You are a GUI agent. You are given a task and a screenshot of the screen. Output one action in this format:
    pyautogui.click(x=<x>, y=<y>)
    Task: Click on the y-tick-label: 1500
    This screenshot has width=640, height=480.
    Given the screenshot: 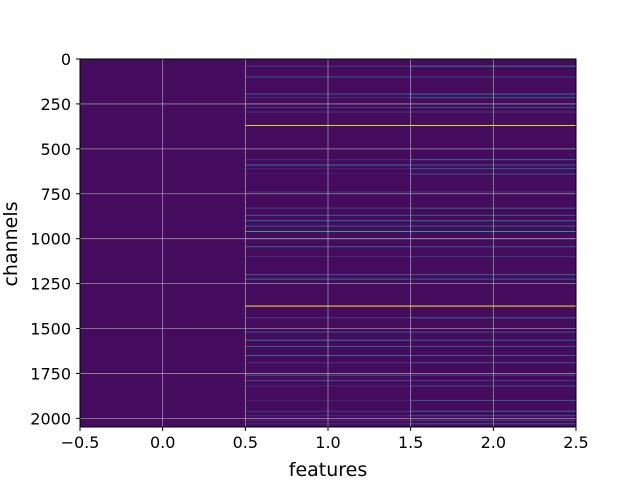 What is the action you would take?
    pyautogui.click(x=50, y=329)
    